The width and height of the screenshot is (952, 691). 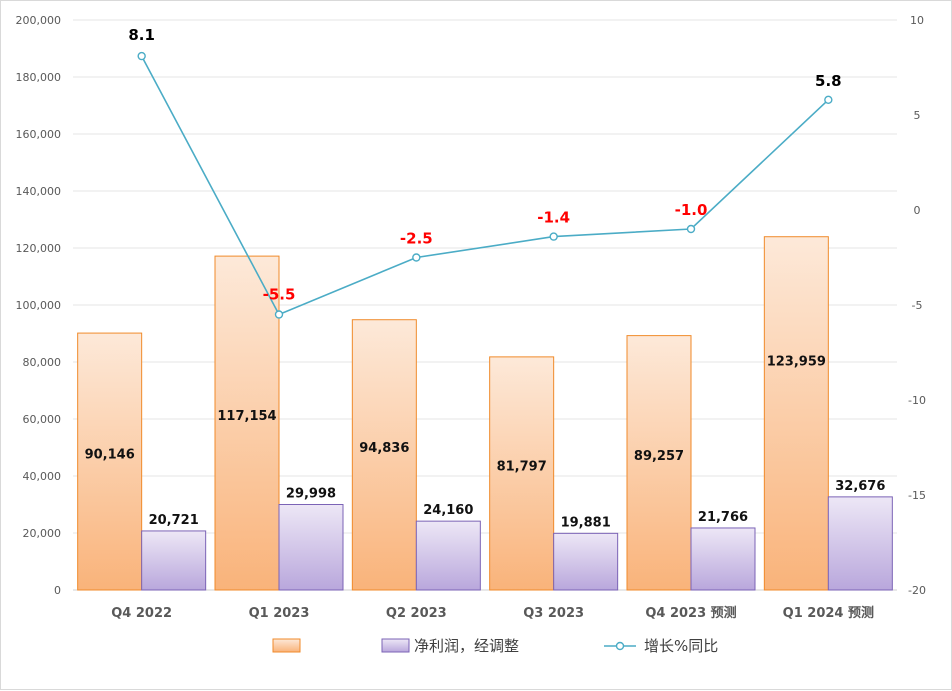 What do you see at coordinates (279, 613) in the screenshot?
I see `category-label: Q1 2023` at bounding box center [279, 613].